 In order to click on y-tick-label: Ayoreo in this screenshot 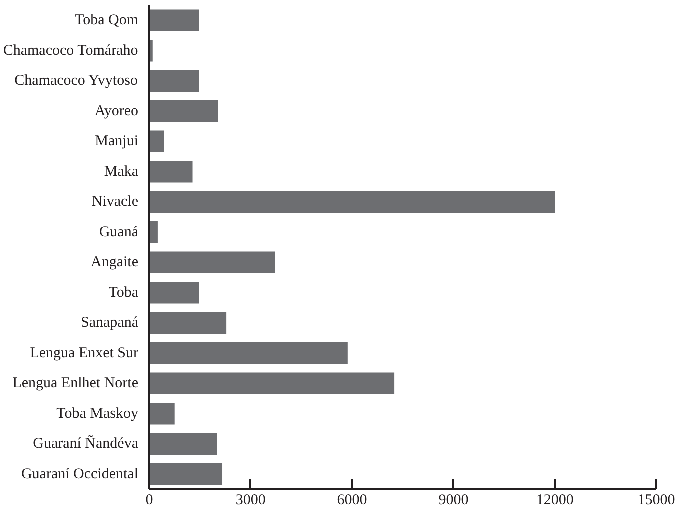, I will do `click(116, 111)`.